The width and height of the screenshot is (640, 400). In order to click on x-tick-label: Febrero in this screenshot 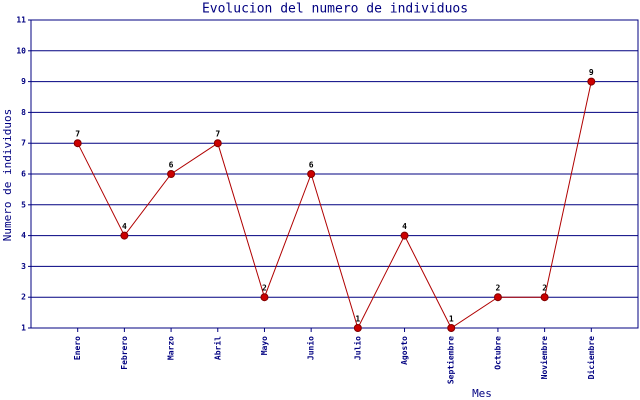, I will do `click(124, 353)`.